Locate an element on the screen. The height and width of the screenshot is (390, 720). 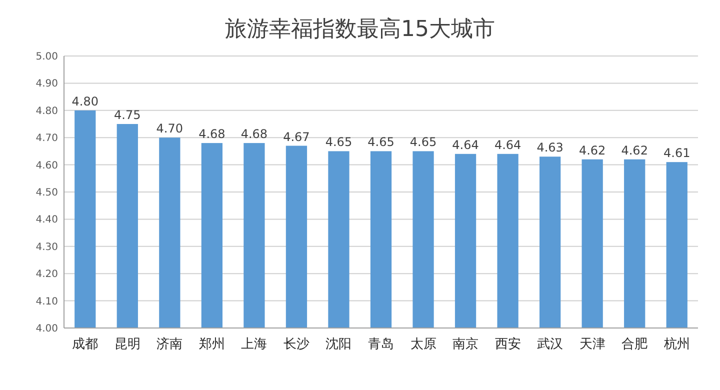
x-tick-label: 南京 is located at coordinates (465, 344).